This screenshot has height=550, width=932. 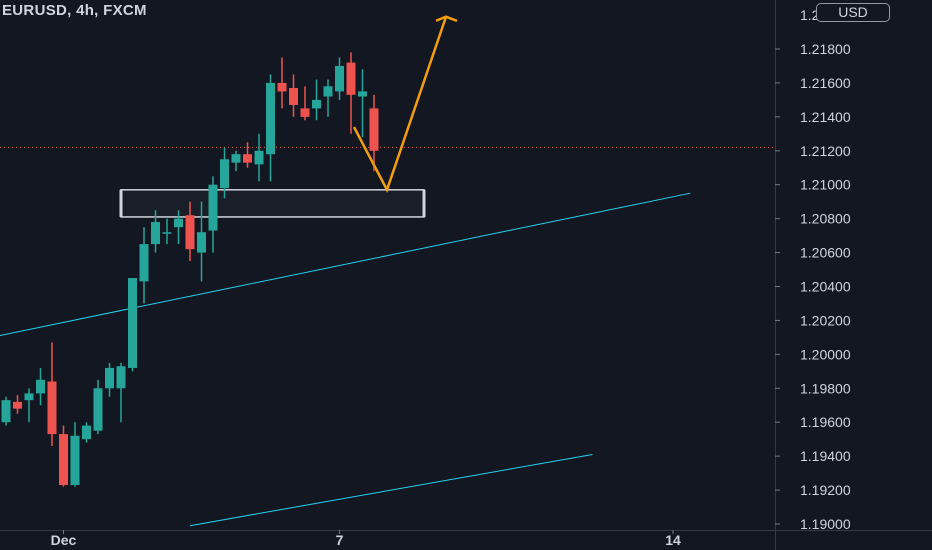 I want to click on y-tick-label: 1.21000, so click(x=825, y=185).